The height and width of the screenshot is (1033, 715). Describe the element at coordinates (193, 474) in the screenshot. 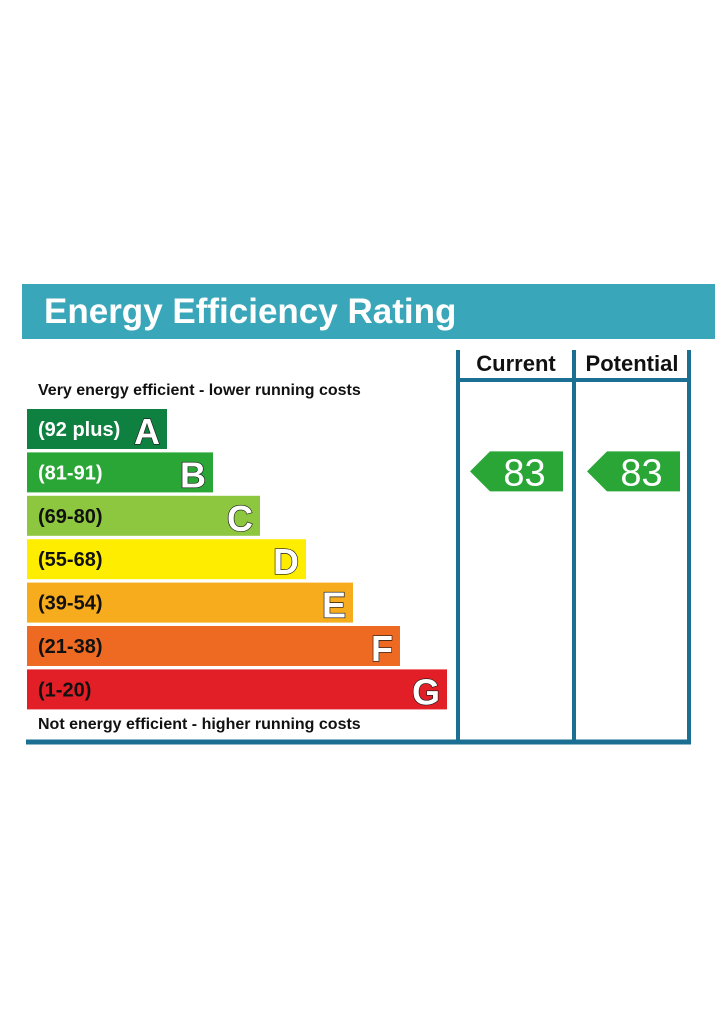

I see `band-letter-b: B` at that location.